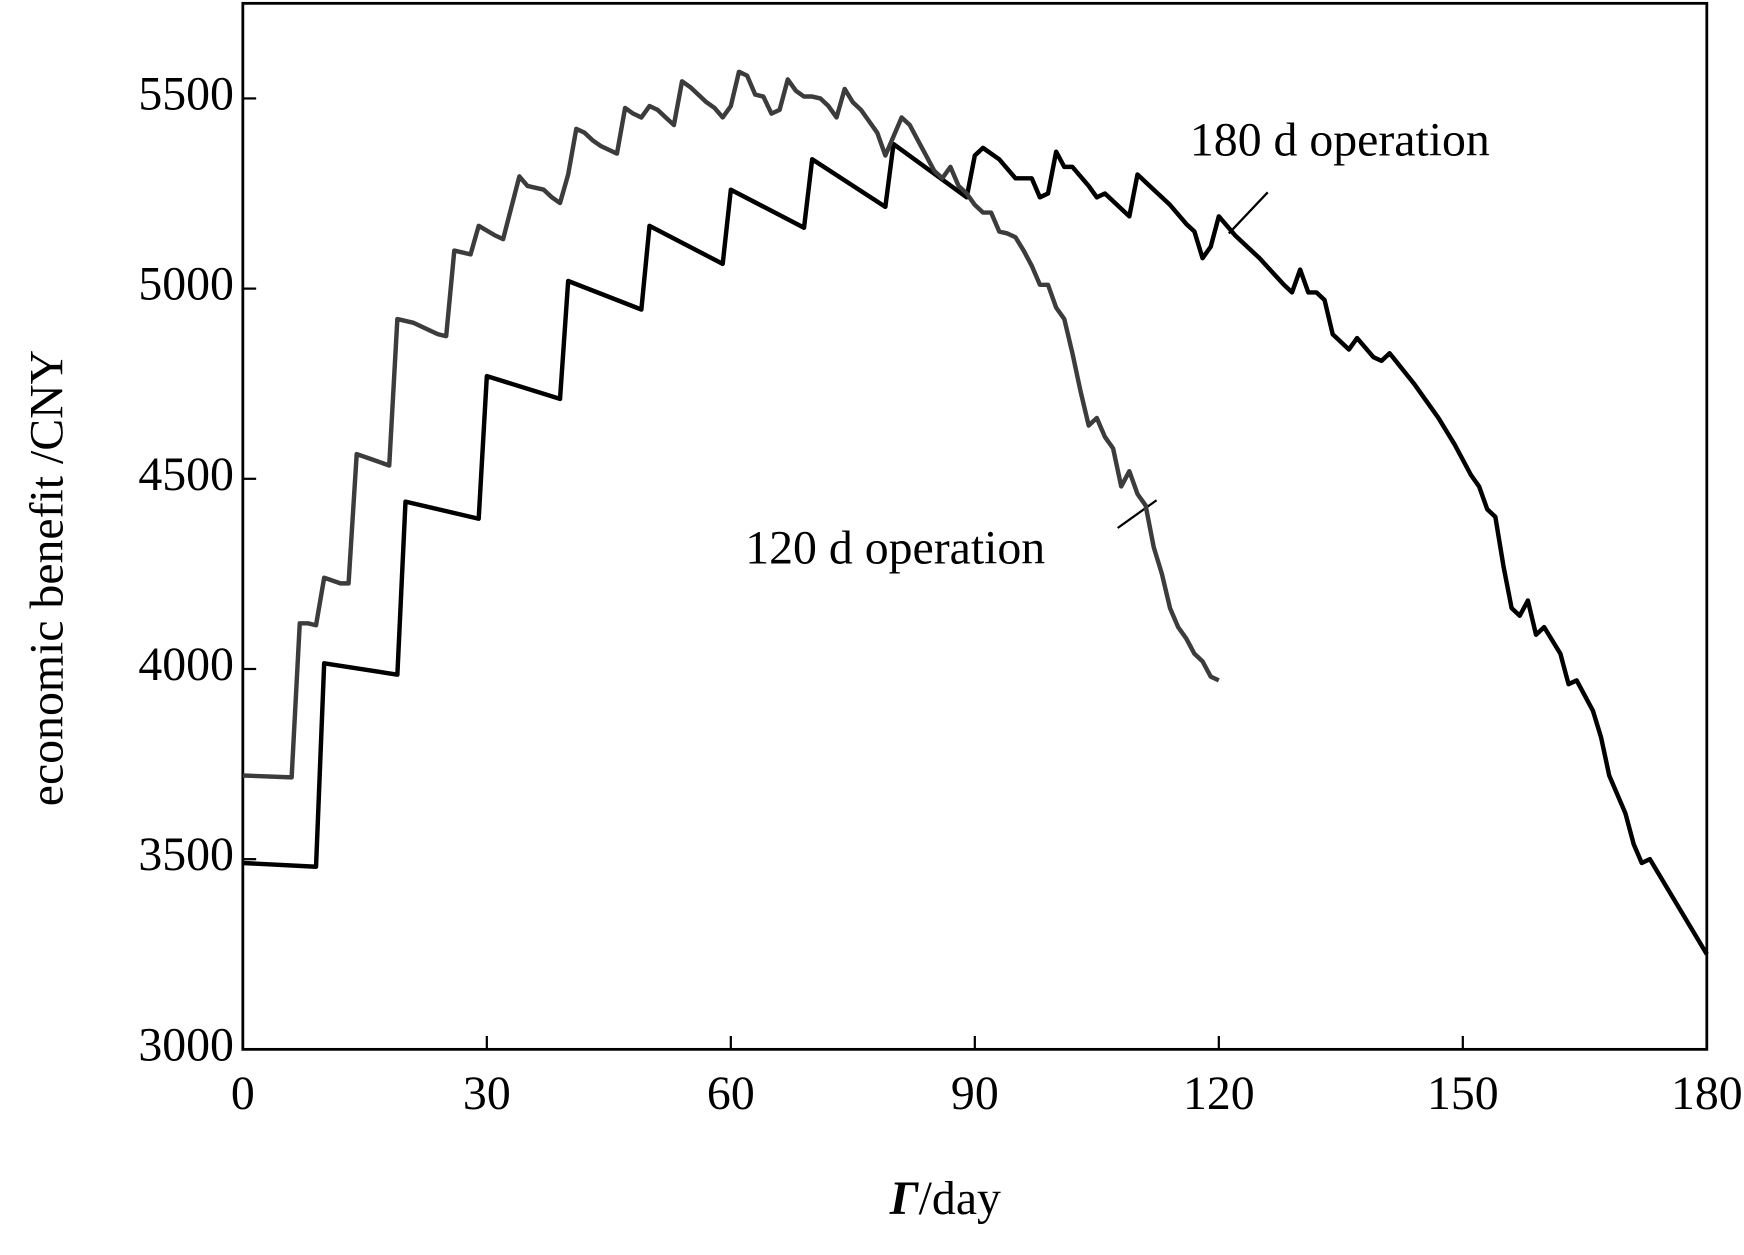 The width and height of the screenshot is (1744, 1255). Describe the element at coordinates (243, 1093) in the screenshot. I see `x-tick-label: 0` at that location.